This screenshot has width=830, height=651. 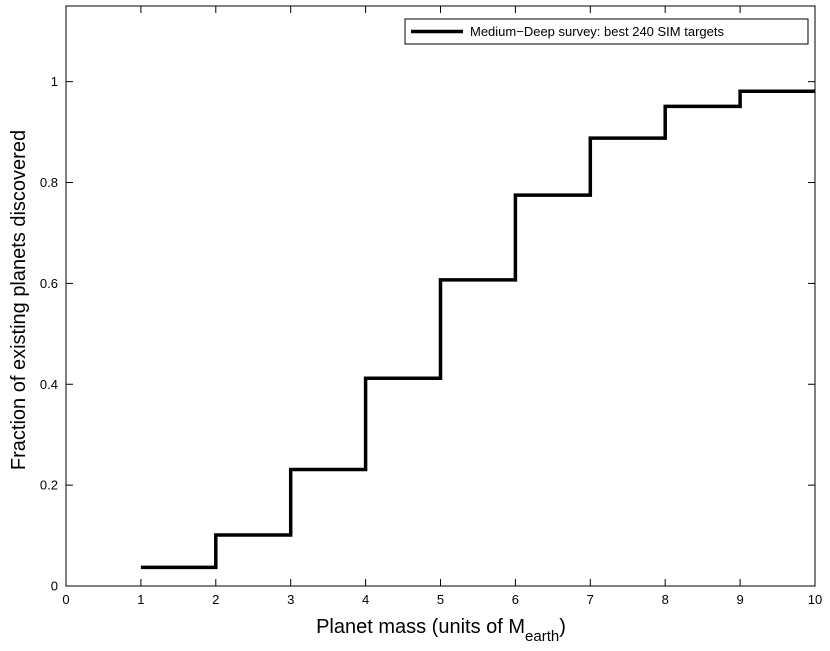 I want to click on legend: Medium−Deep survey: best 240 SIM targets, so click(x=606, y=31).